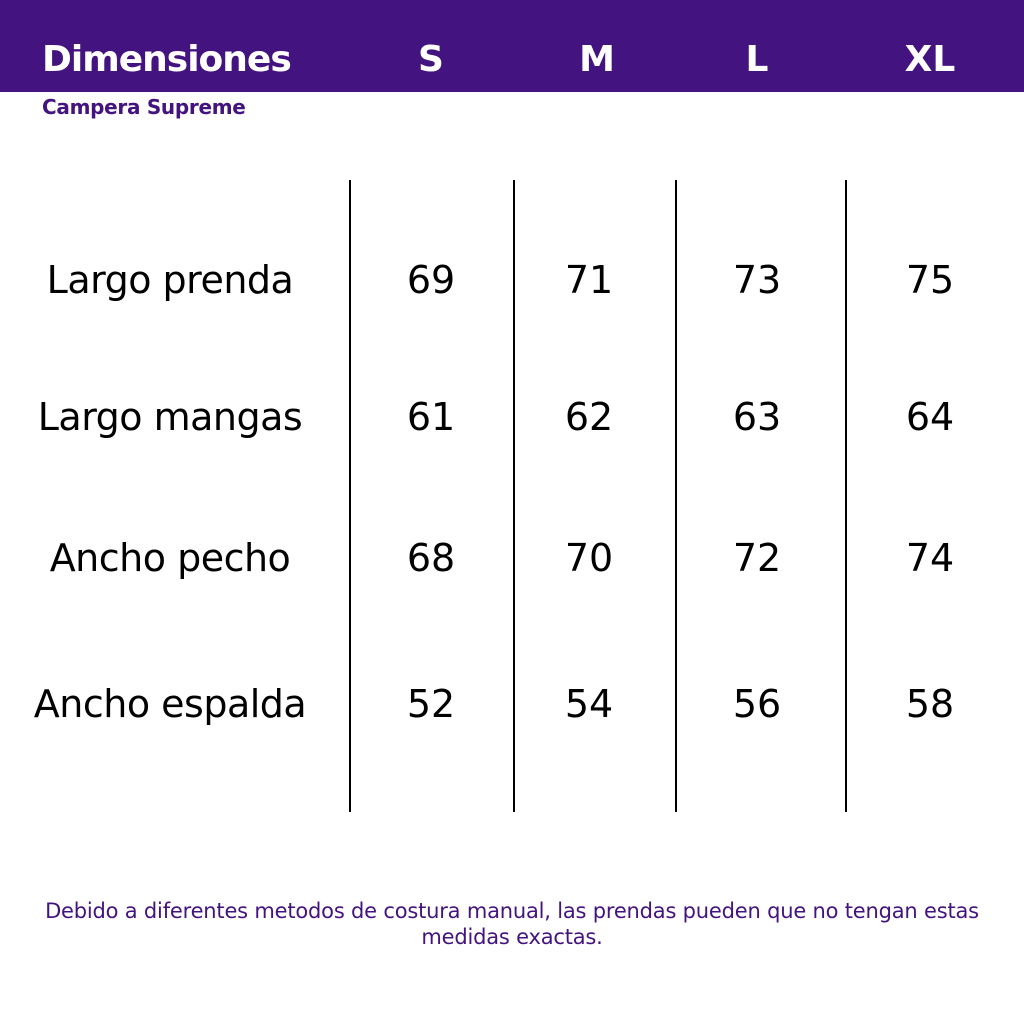  What do you see at coordinates (757, 417) in the screenshot?
I see `table-cell: 63` at bounding box center [757, 417].